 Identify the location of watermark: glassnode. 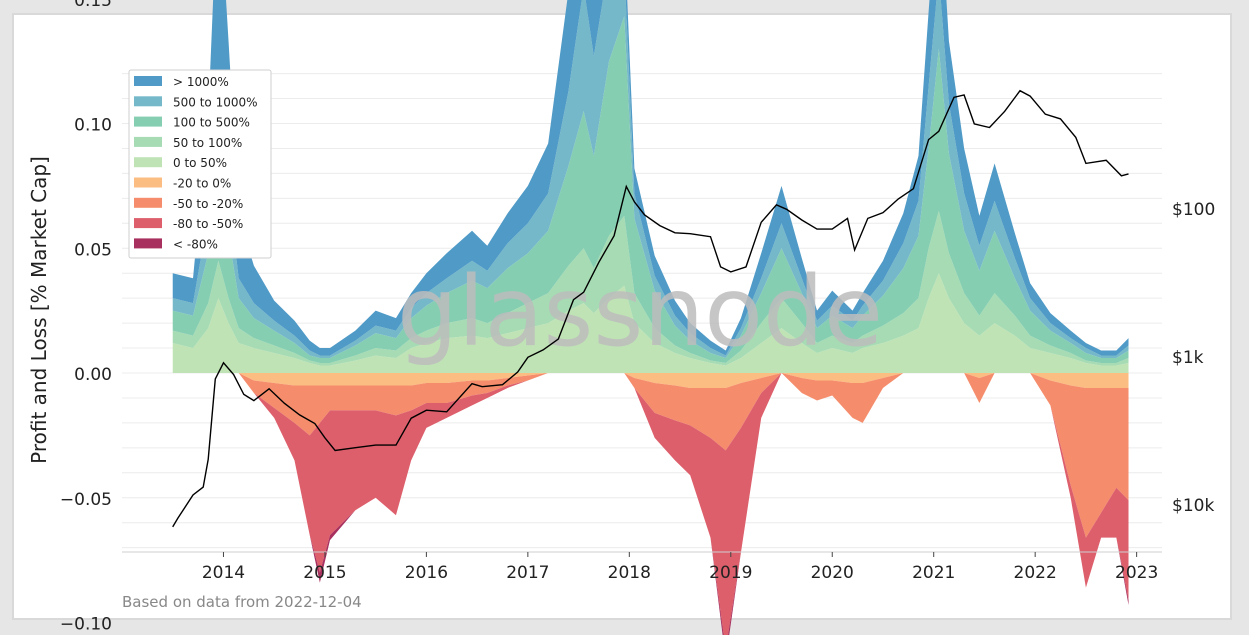
(640, 312).